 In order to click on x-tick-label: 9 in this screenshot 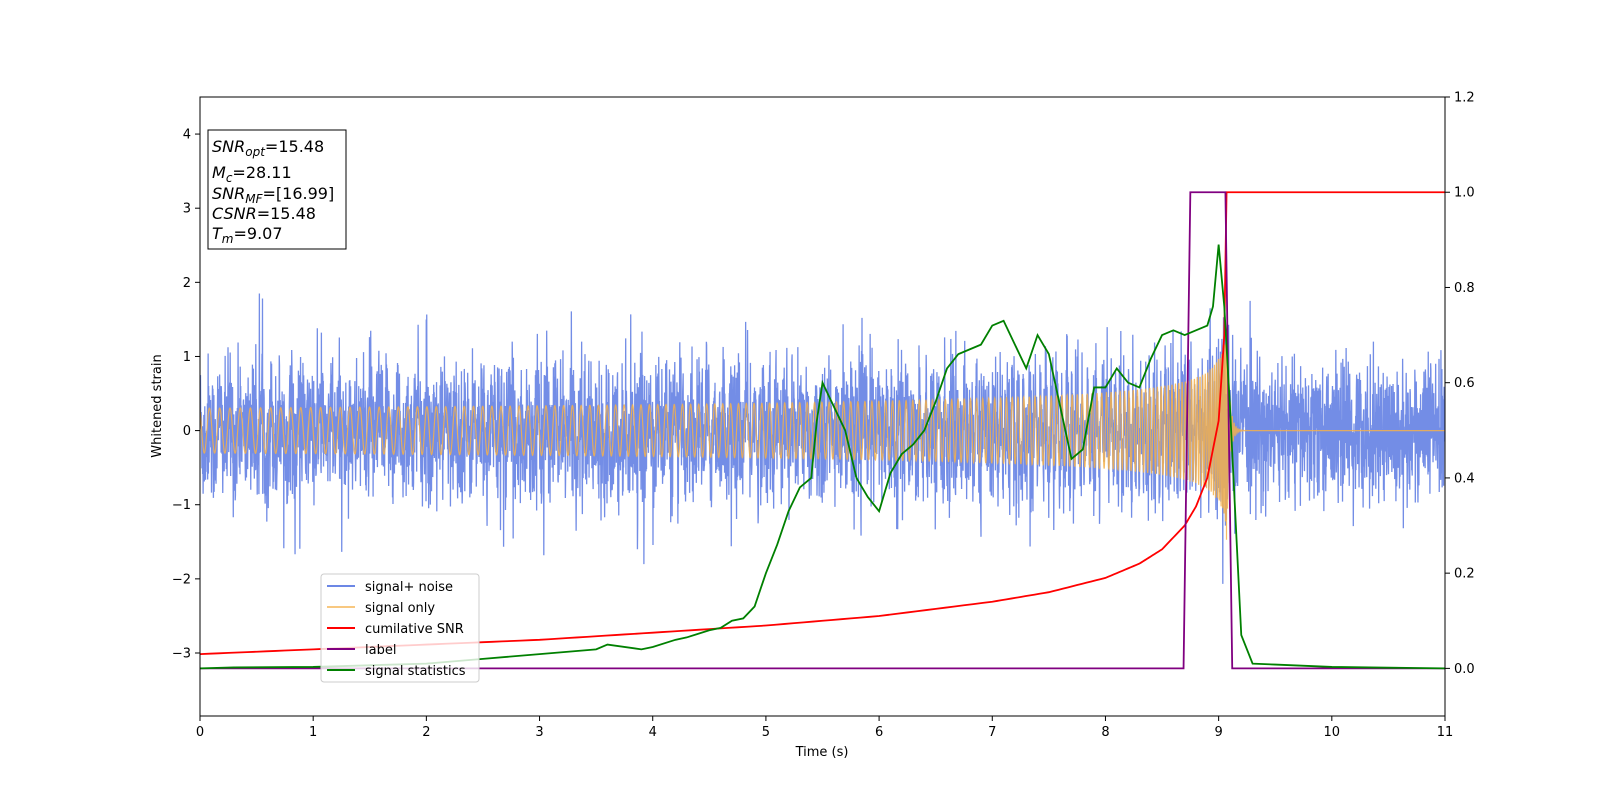, I will do `click(1218, 732)`.